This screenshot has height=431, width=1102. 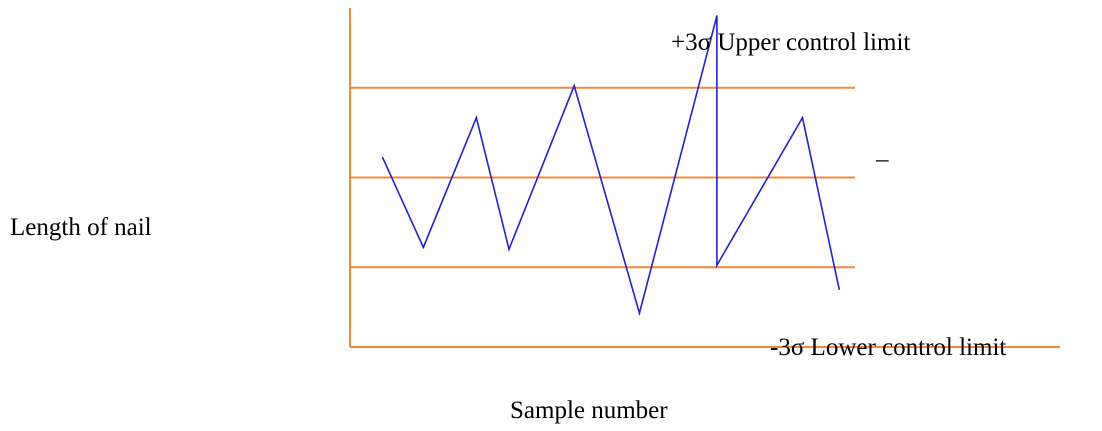 I want to click on upper-control-limit-label: +3σ Upper control limit, so click(x=790, y=42).